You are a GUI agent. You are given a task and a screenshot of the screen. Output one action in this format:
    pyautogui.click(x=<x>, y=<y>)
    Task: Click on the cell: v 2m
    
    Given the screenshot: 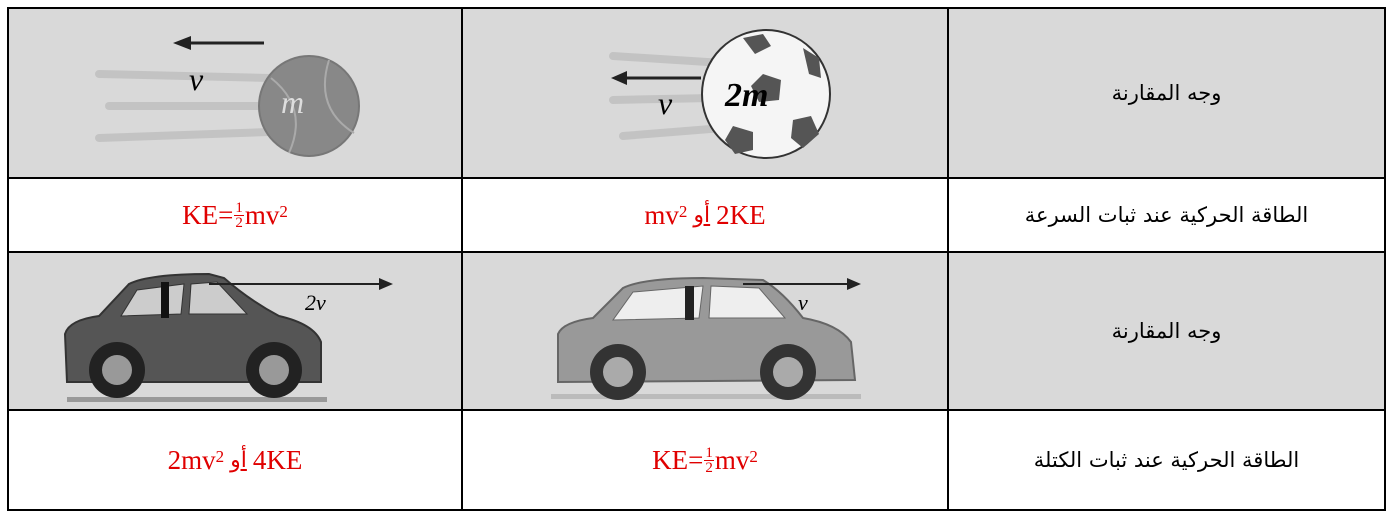 What is the action you would take?
    pyautogui.click(x=705, y=93)
    